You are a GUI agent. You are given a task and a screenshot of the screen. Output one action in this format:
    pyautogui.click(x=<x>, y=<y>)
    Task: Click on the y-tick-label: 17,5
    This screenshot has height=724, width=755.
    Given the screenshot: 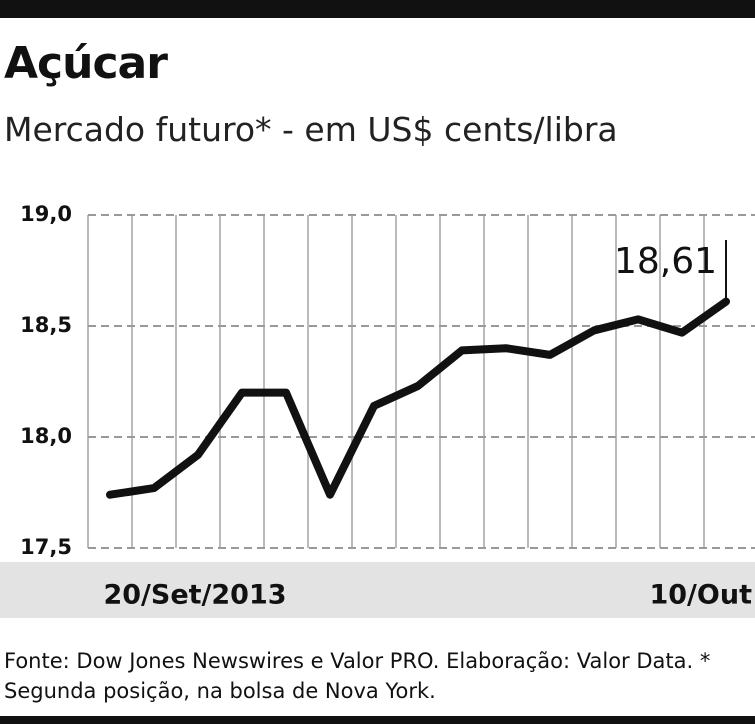 What is the action you would take?
    pyautogui.click(x=46, y=547)
    